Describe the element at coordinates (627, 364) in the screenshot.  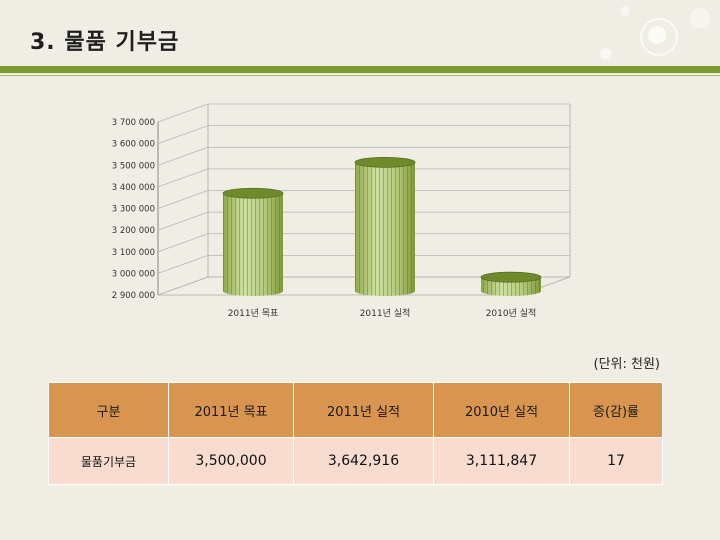
I see `unit-note: (단위: 천원)` at that location.